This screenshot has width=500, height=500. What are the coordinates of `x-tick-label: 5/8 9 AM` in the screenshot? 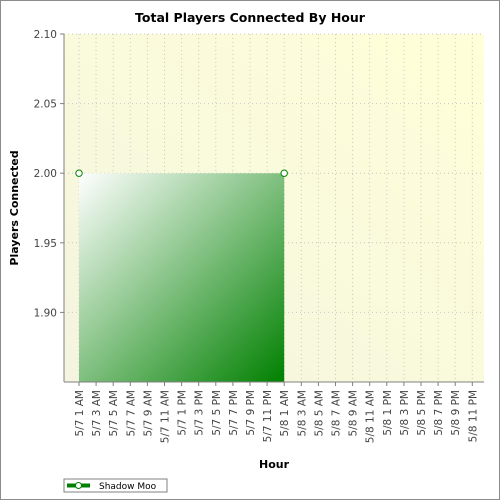 It's located at (354, 413).